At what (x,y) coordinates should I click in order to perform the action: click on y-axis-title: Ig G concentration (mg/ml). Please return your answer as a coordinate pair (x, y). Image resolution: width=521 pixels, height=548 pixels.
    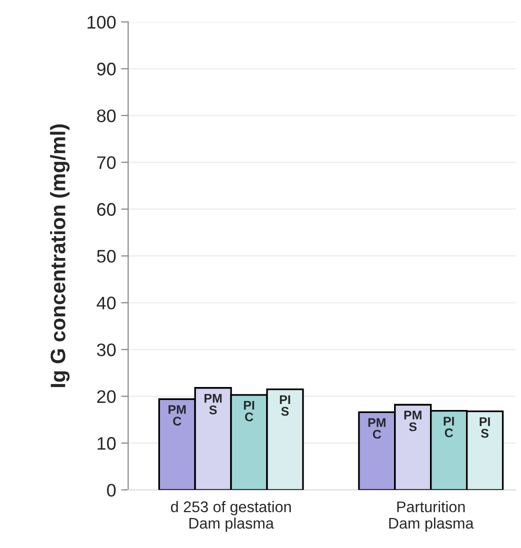
    Looking at the image, I should click on (60, 256).